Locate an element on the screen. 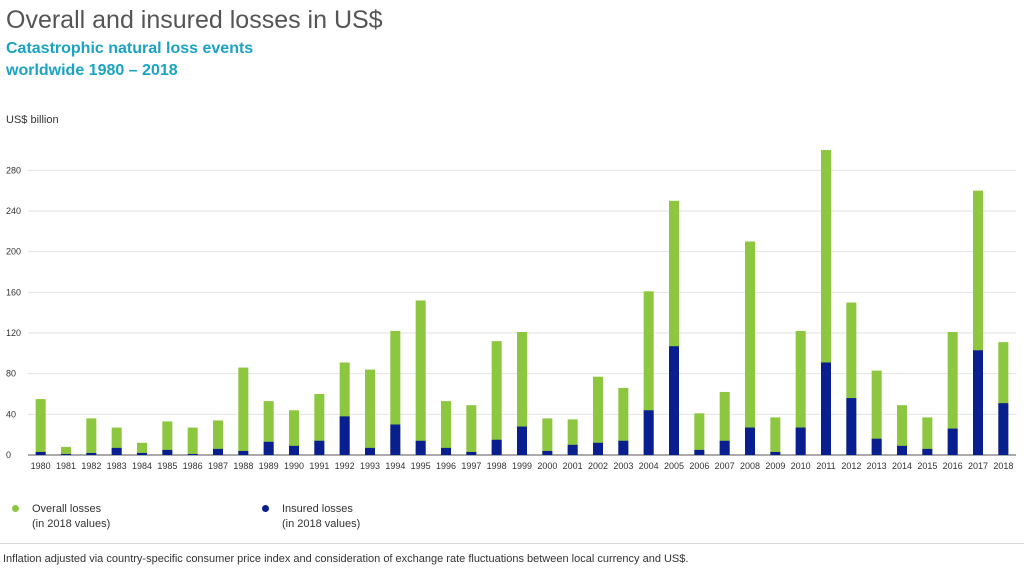 Image resolution: width=1024 pixels, height=568 pixels. y-axis-unit-label: US$ billion is located at coordinates (32, 120).